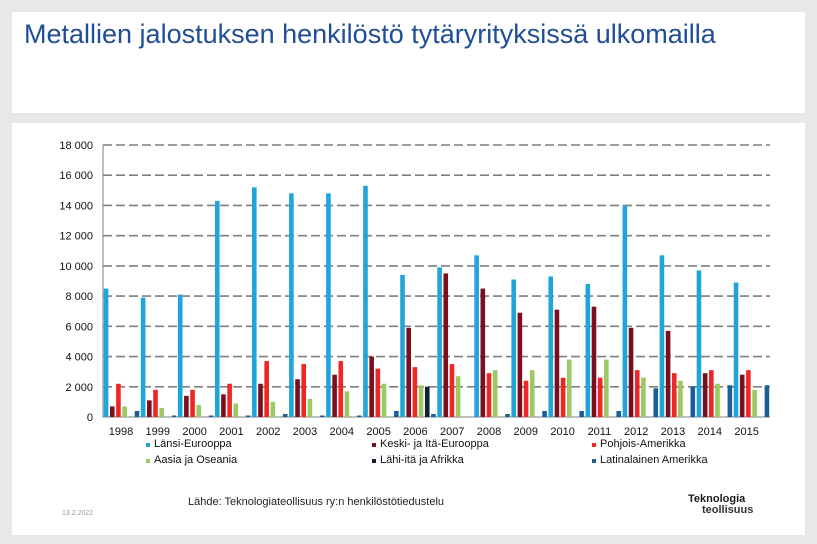 The image size is (817, 544). I want to click on y-tick-label: 12 000, so click(76, 237).